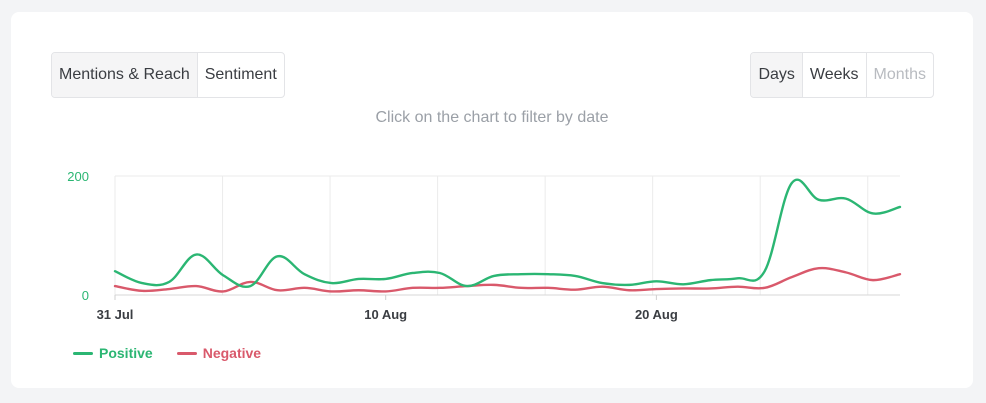  What do you see at coordinates (507, 279) in the screenshot?
I see `series-line-negative` at bounding box center [507, 279].